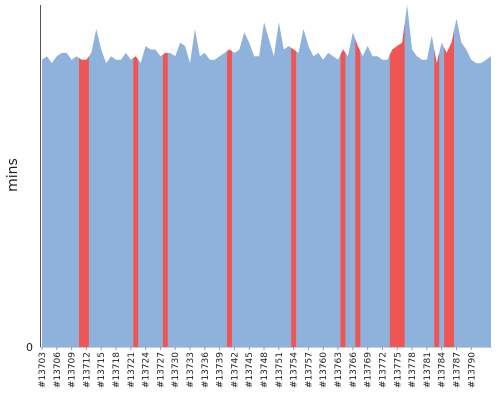  I want to click on x-tick-label: #13754, so click(295, 370).